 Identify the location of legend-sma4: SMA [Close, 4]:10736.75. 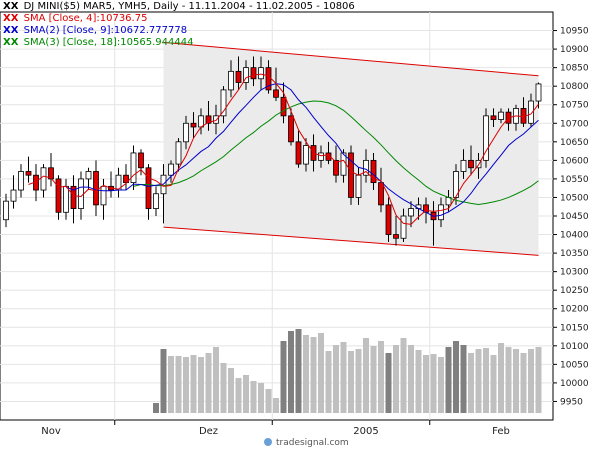
(85, 18).